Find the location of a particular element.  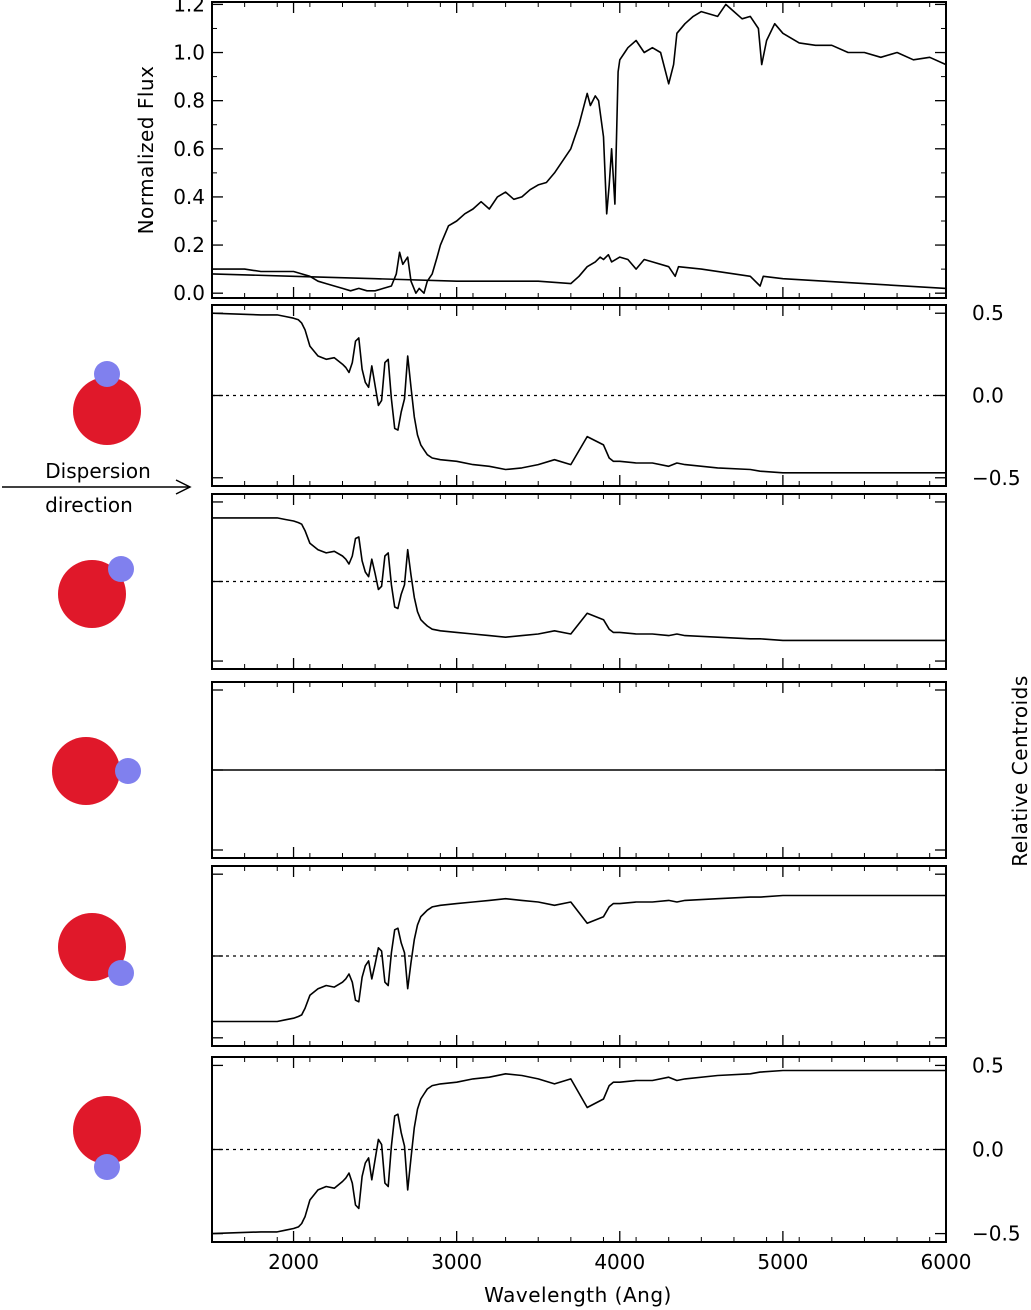

direction-label: direction is located at coordinates (89, 505).